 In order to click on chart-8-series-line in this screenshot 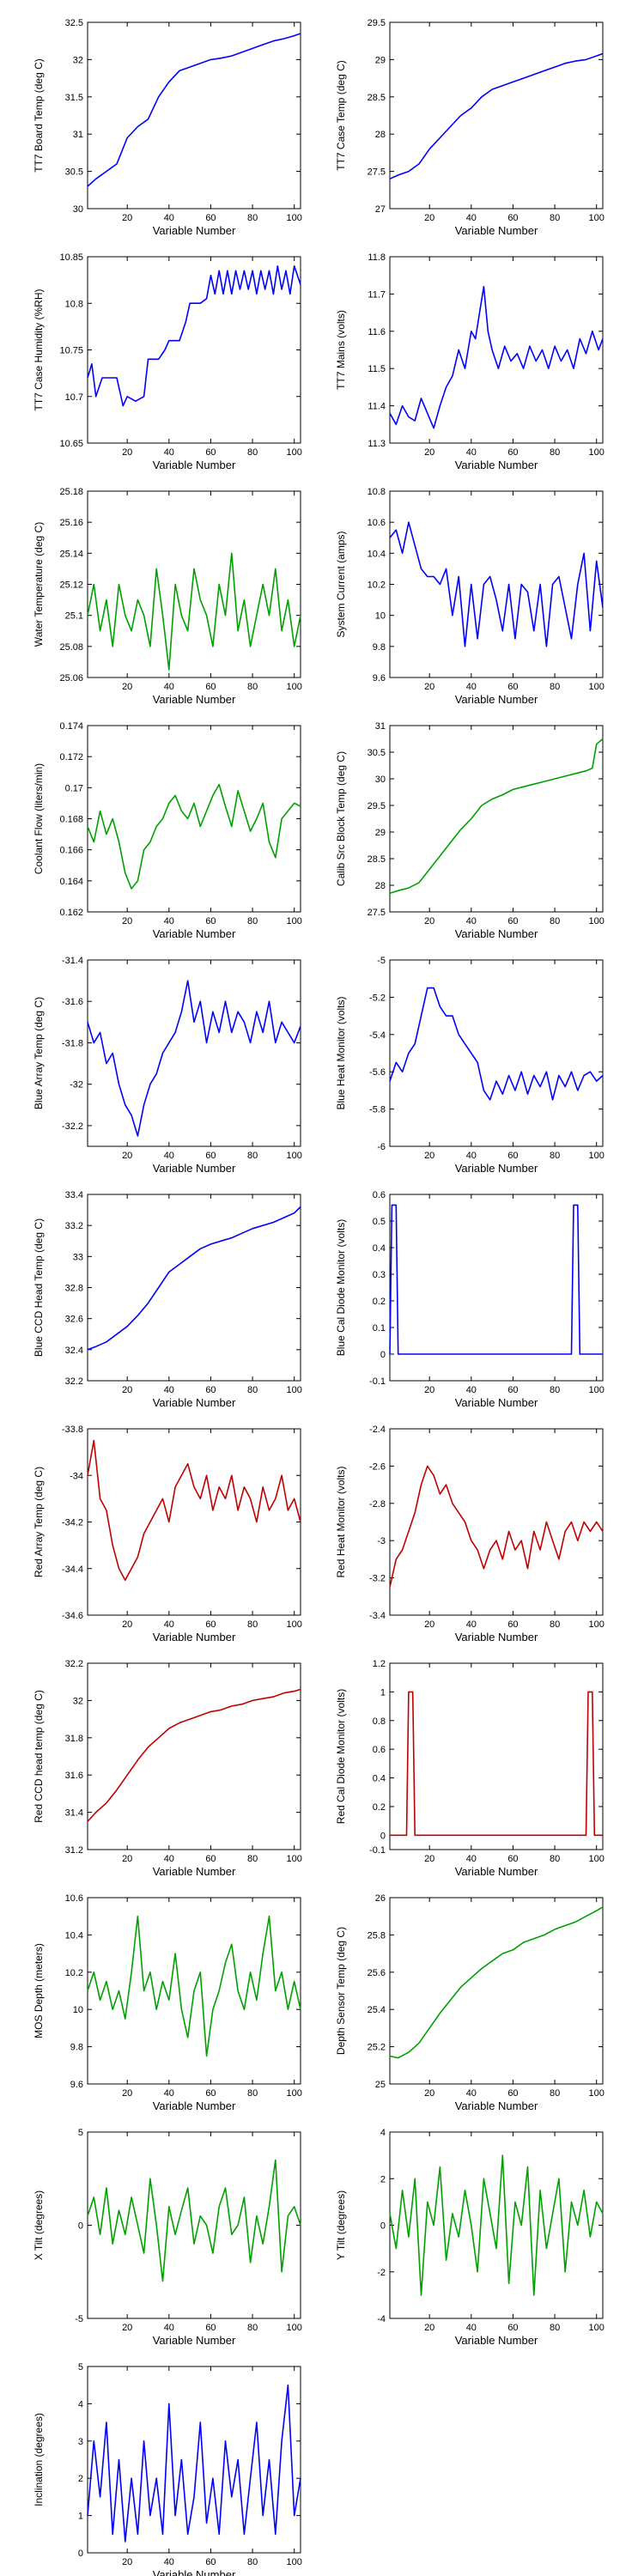, I will do `click(497, 817)`.